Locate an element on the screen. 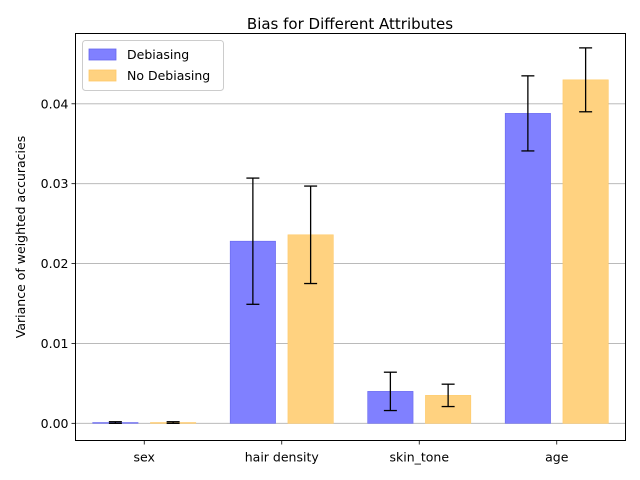  legend-label: No Debiasing is located at coordinates (168, 75).